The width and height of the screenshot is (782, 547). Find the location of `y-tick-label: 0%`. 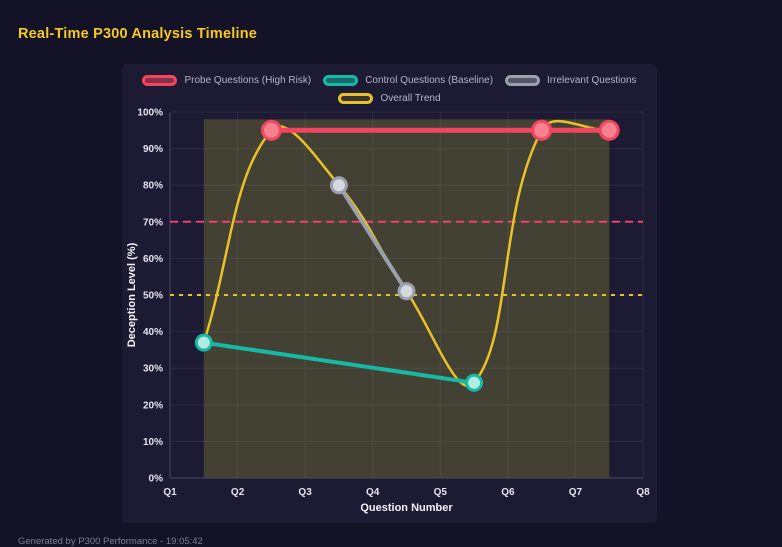

y-tick-label: 0% is located at coordinates (156, 479).